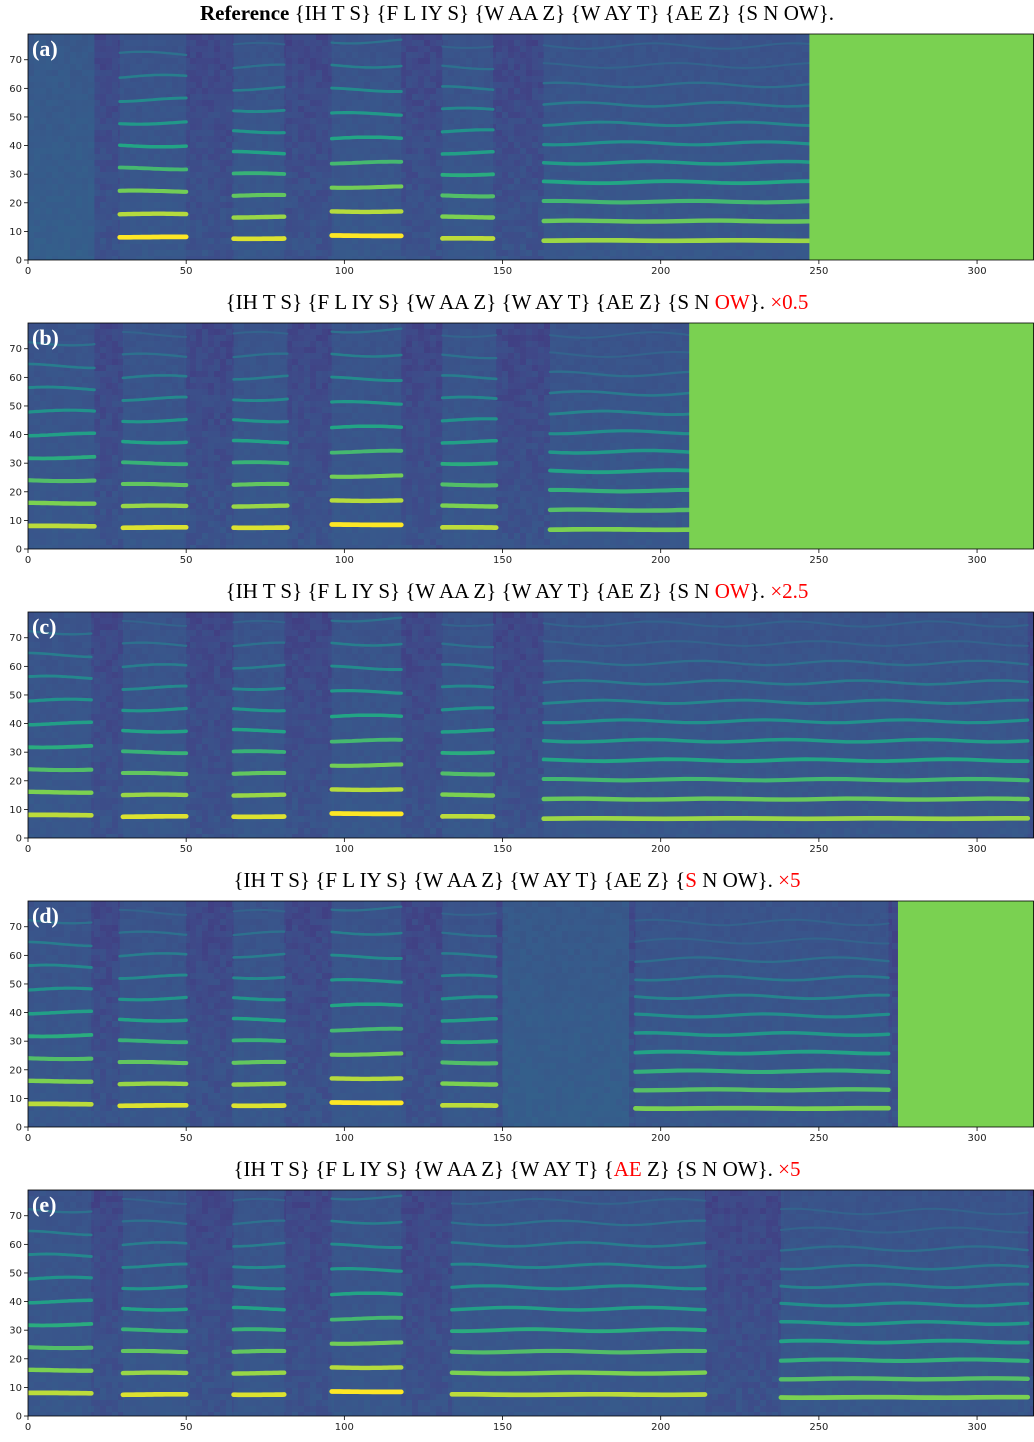 This screenshot has height=1442, width=1034. What do you see at coordinates (44, 1204) in the screenshot?
I see `panel-label: (e)` at bounding box center [44, 1204].